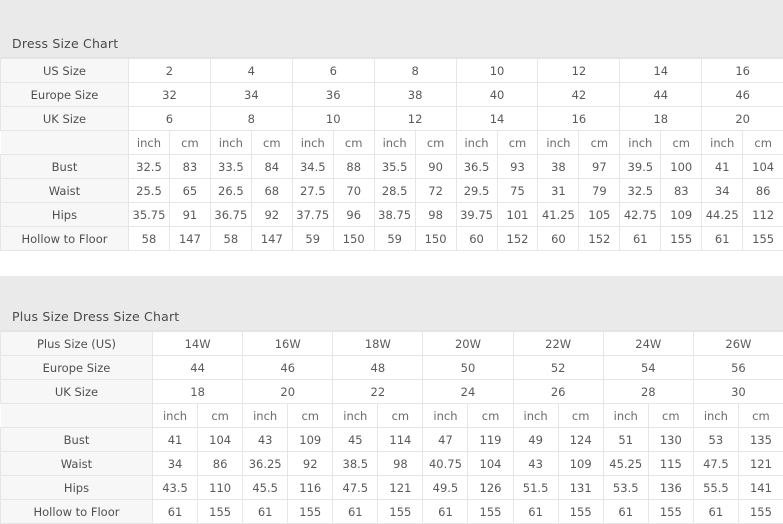  What do you see at coordinates (355, 464) in the screenshot?
I see `measurement-cell: 38.5` at bounding box center [355, 464].